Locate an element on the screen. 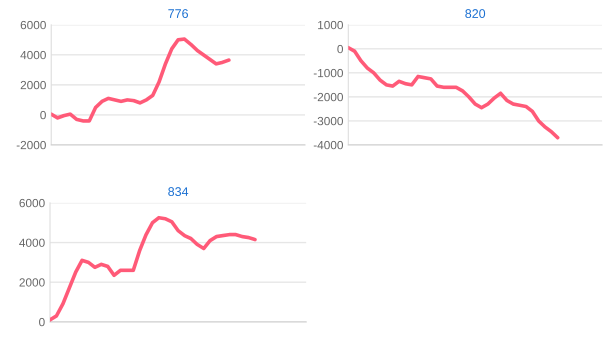 The image size is (610, 345). chart-title: 834 is located at coordinates (178, 191).